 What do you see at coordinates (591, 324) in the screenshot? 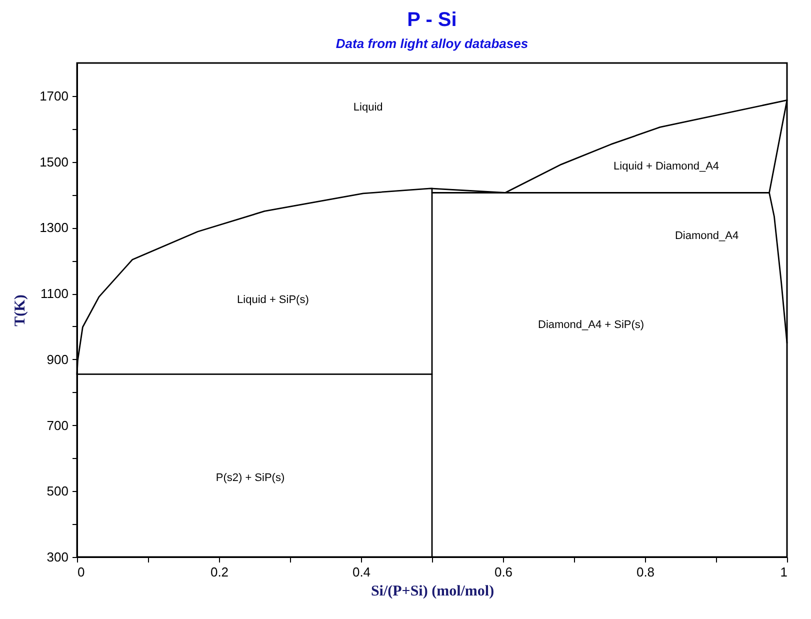
I see `annotation: Diamond_A4 + SiP(s)` at bounding box center [591, 324].